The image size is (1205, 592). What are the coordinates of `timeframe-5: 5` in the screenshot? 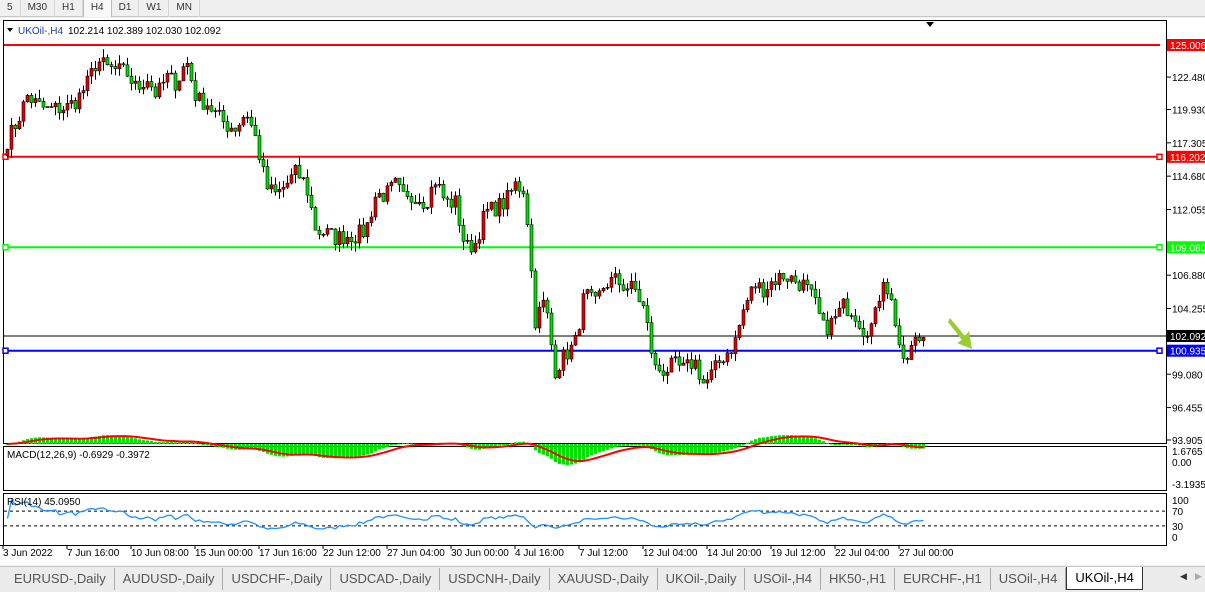 It's located at (10, 8).